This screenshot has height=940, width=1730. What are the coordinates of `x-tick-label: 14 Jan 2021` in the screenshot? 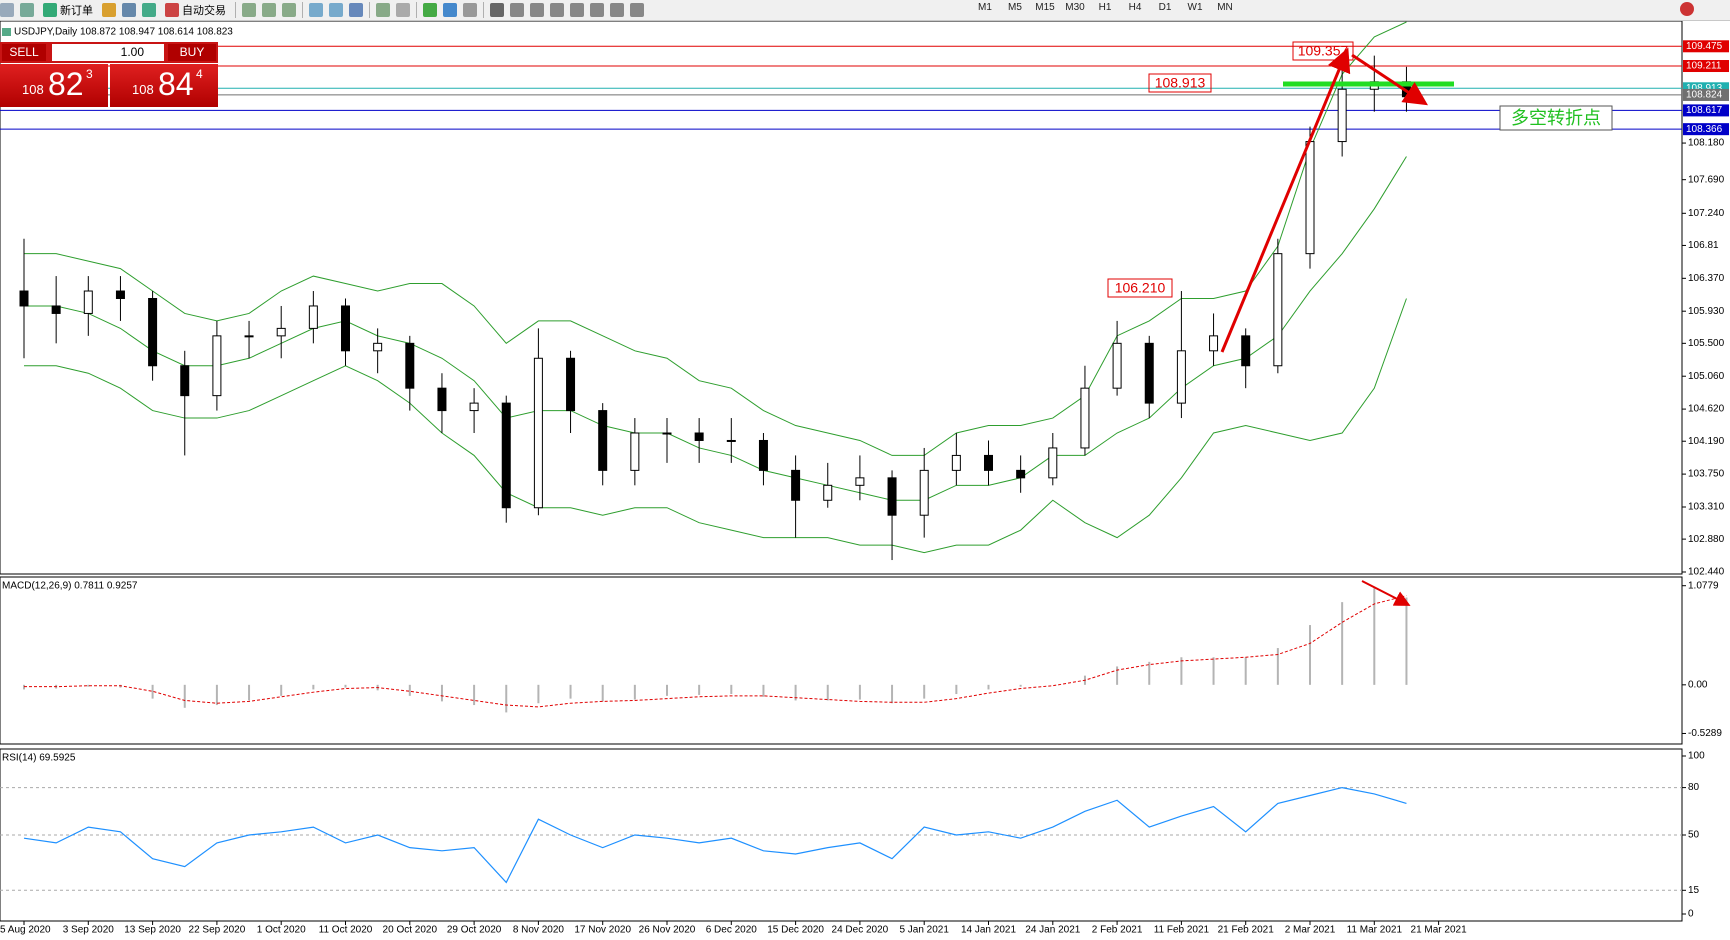 It's located at (988, 930).